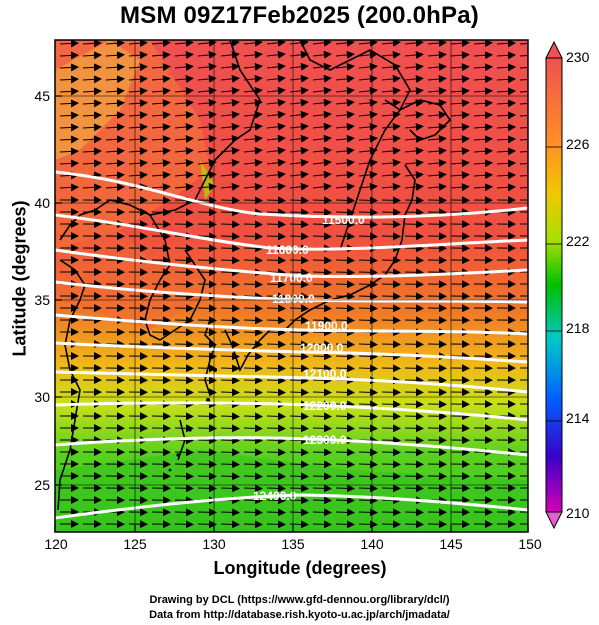 Image resolution: width=599 pixels, height=625 pixels. Describe the element at coordinates (42, 300) in the screenshot. I see `y-tick-label: 35` at that location.